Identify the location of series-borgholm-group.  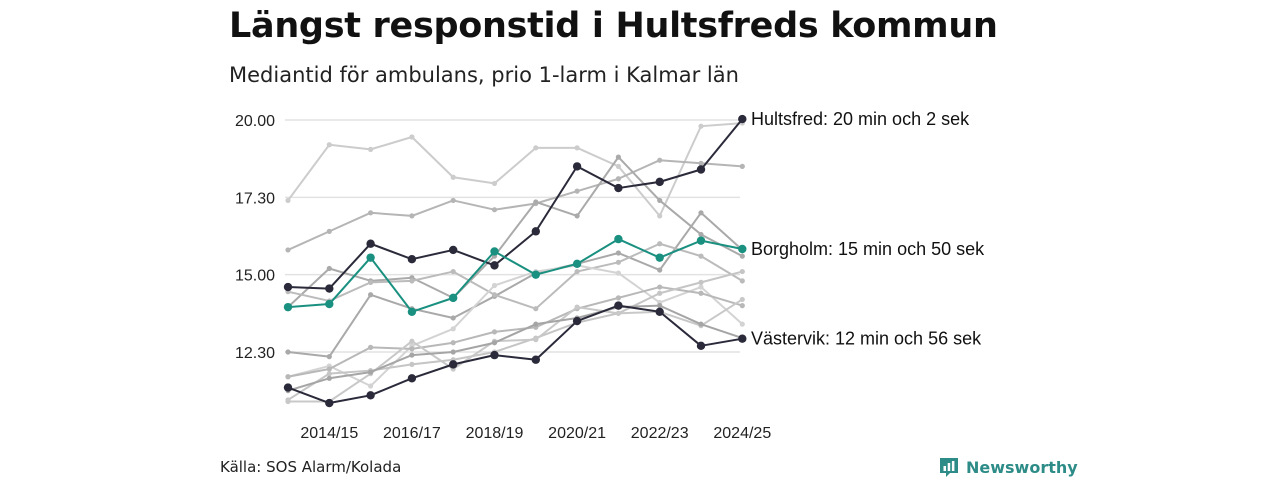
(515, 275).